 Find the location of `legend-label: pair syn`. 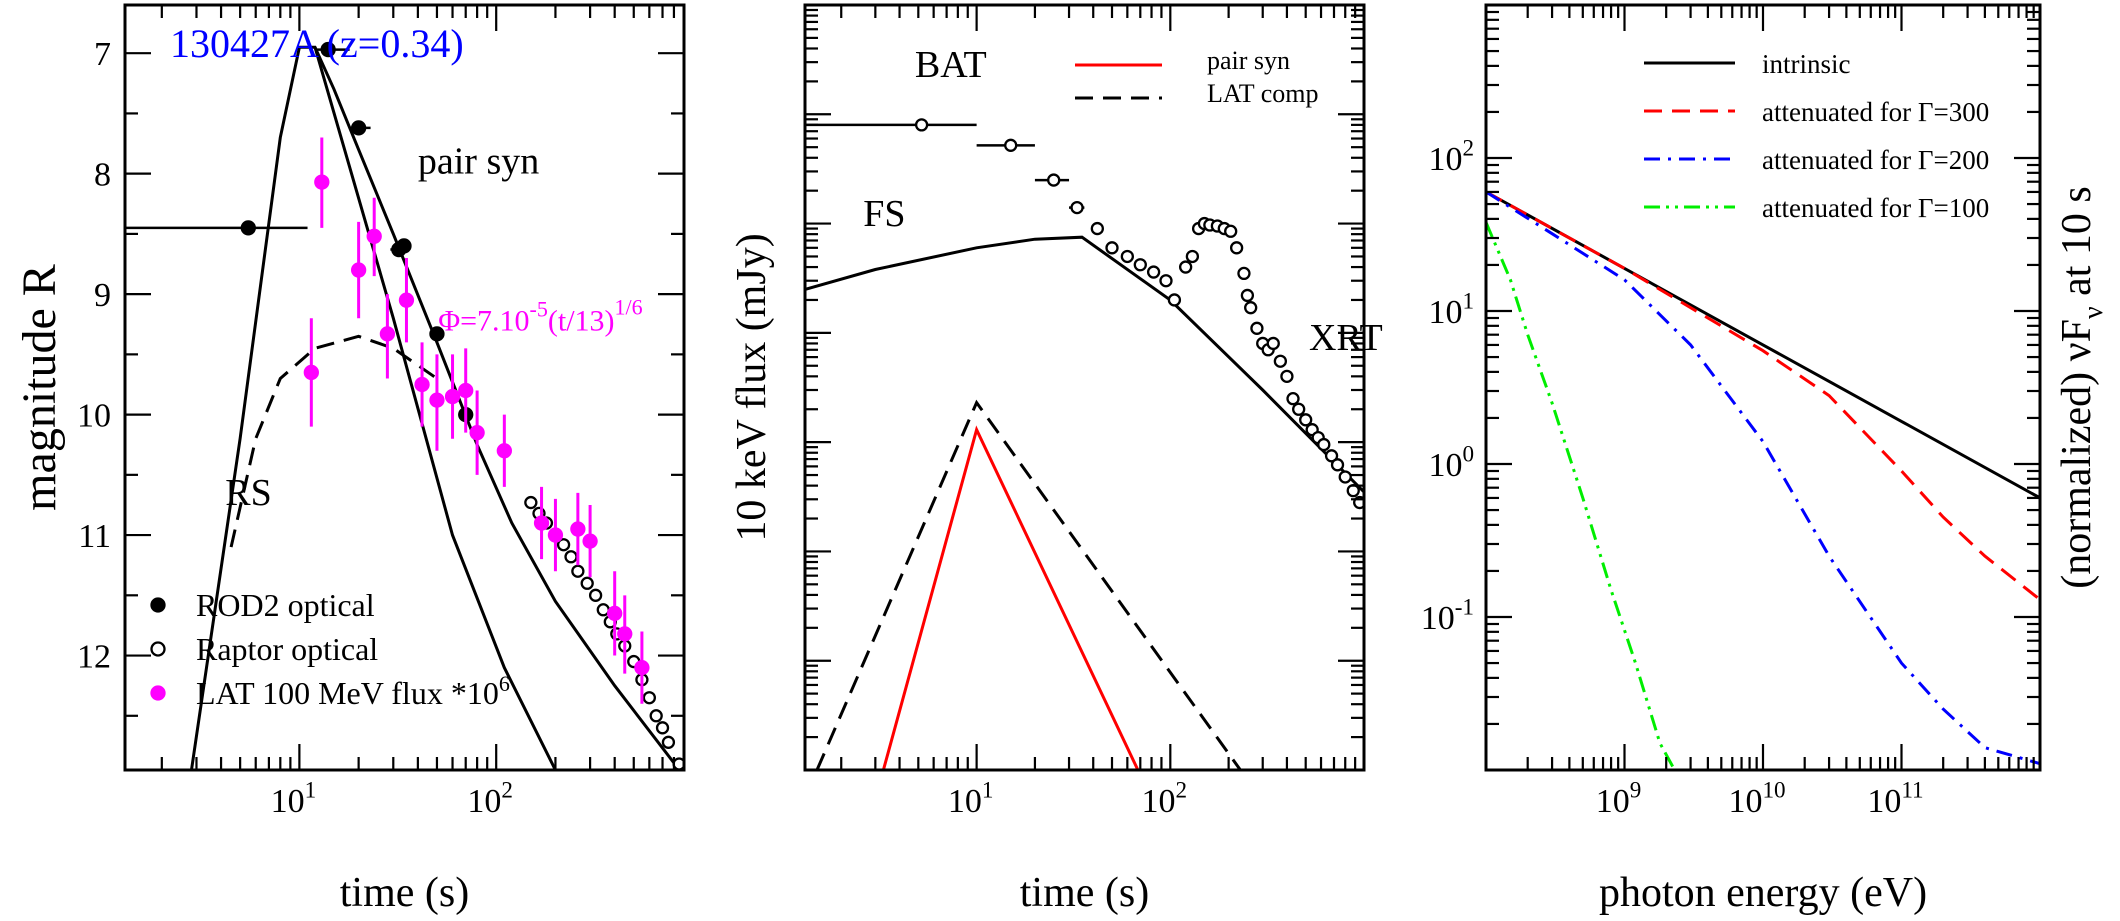

legend-label: pair syn is located at coordinates (1248, 60).